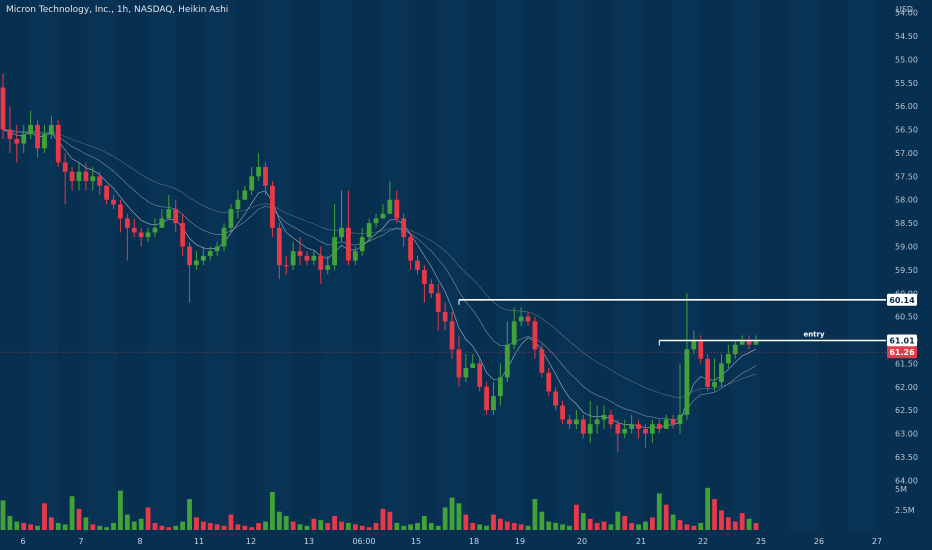 Image resolution: width=932 pixels, height=550 pixels. I want to click on x-tick-label: 7, so click(80, 541).